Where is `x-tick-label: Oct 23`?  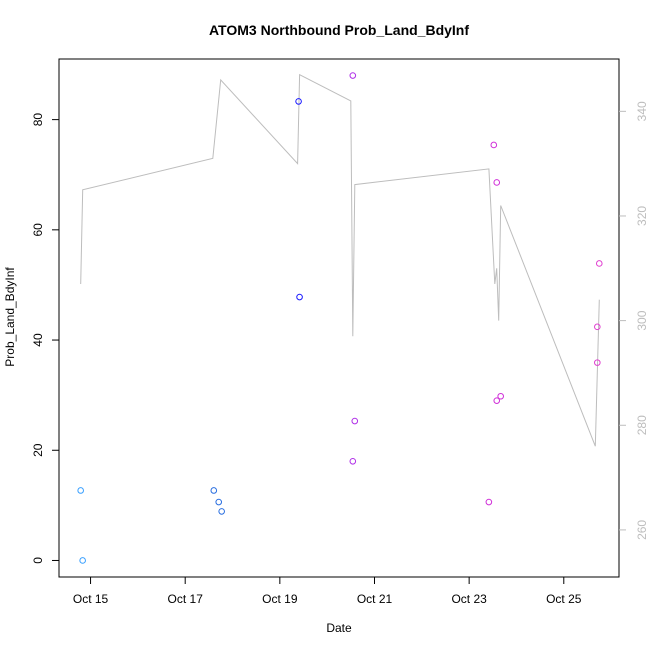 x-tick-label: Oct 23 is located at coordinates (469, 599).